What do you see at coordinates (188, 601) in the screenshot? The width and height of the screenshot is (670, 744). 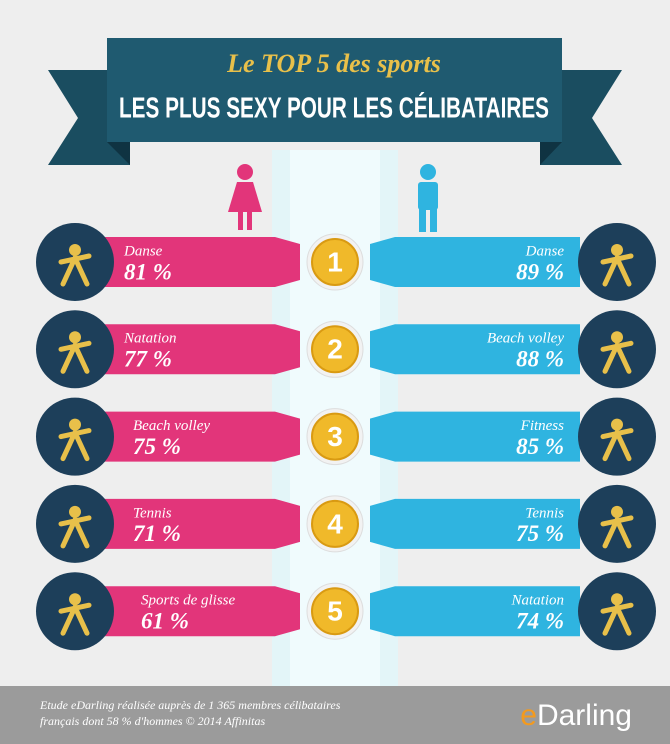 I see `women-sport: Sports de glisse` at bounding box center [188, 601].